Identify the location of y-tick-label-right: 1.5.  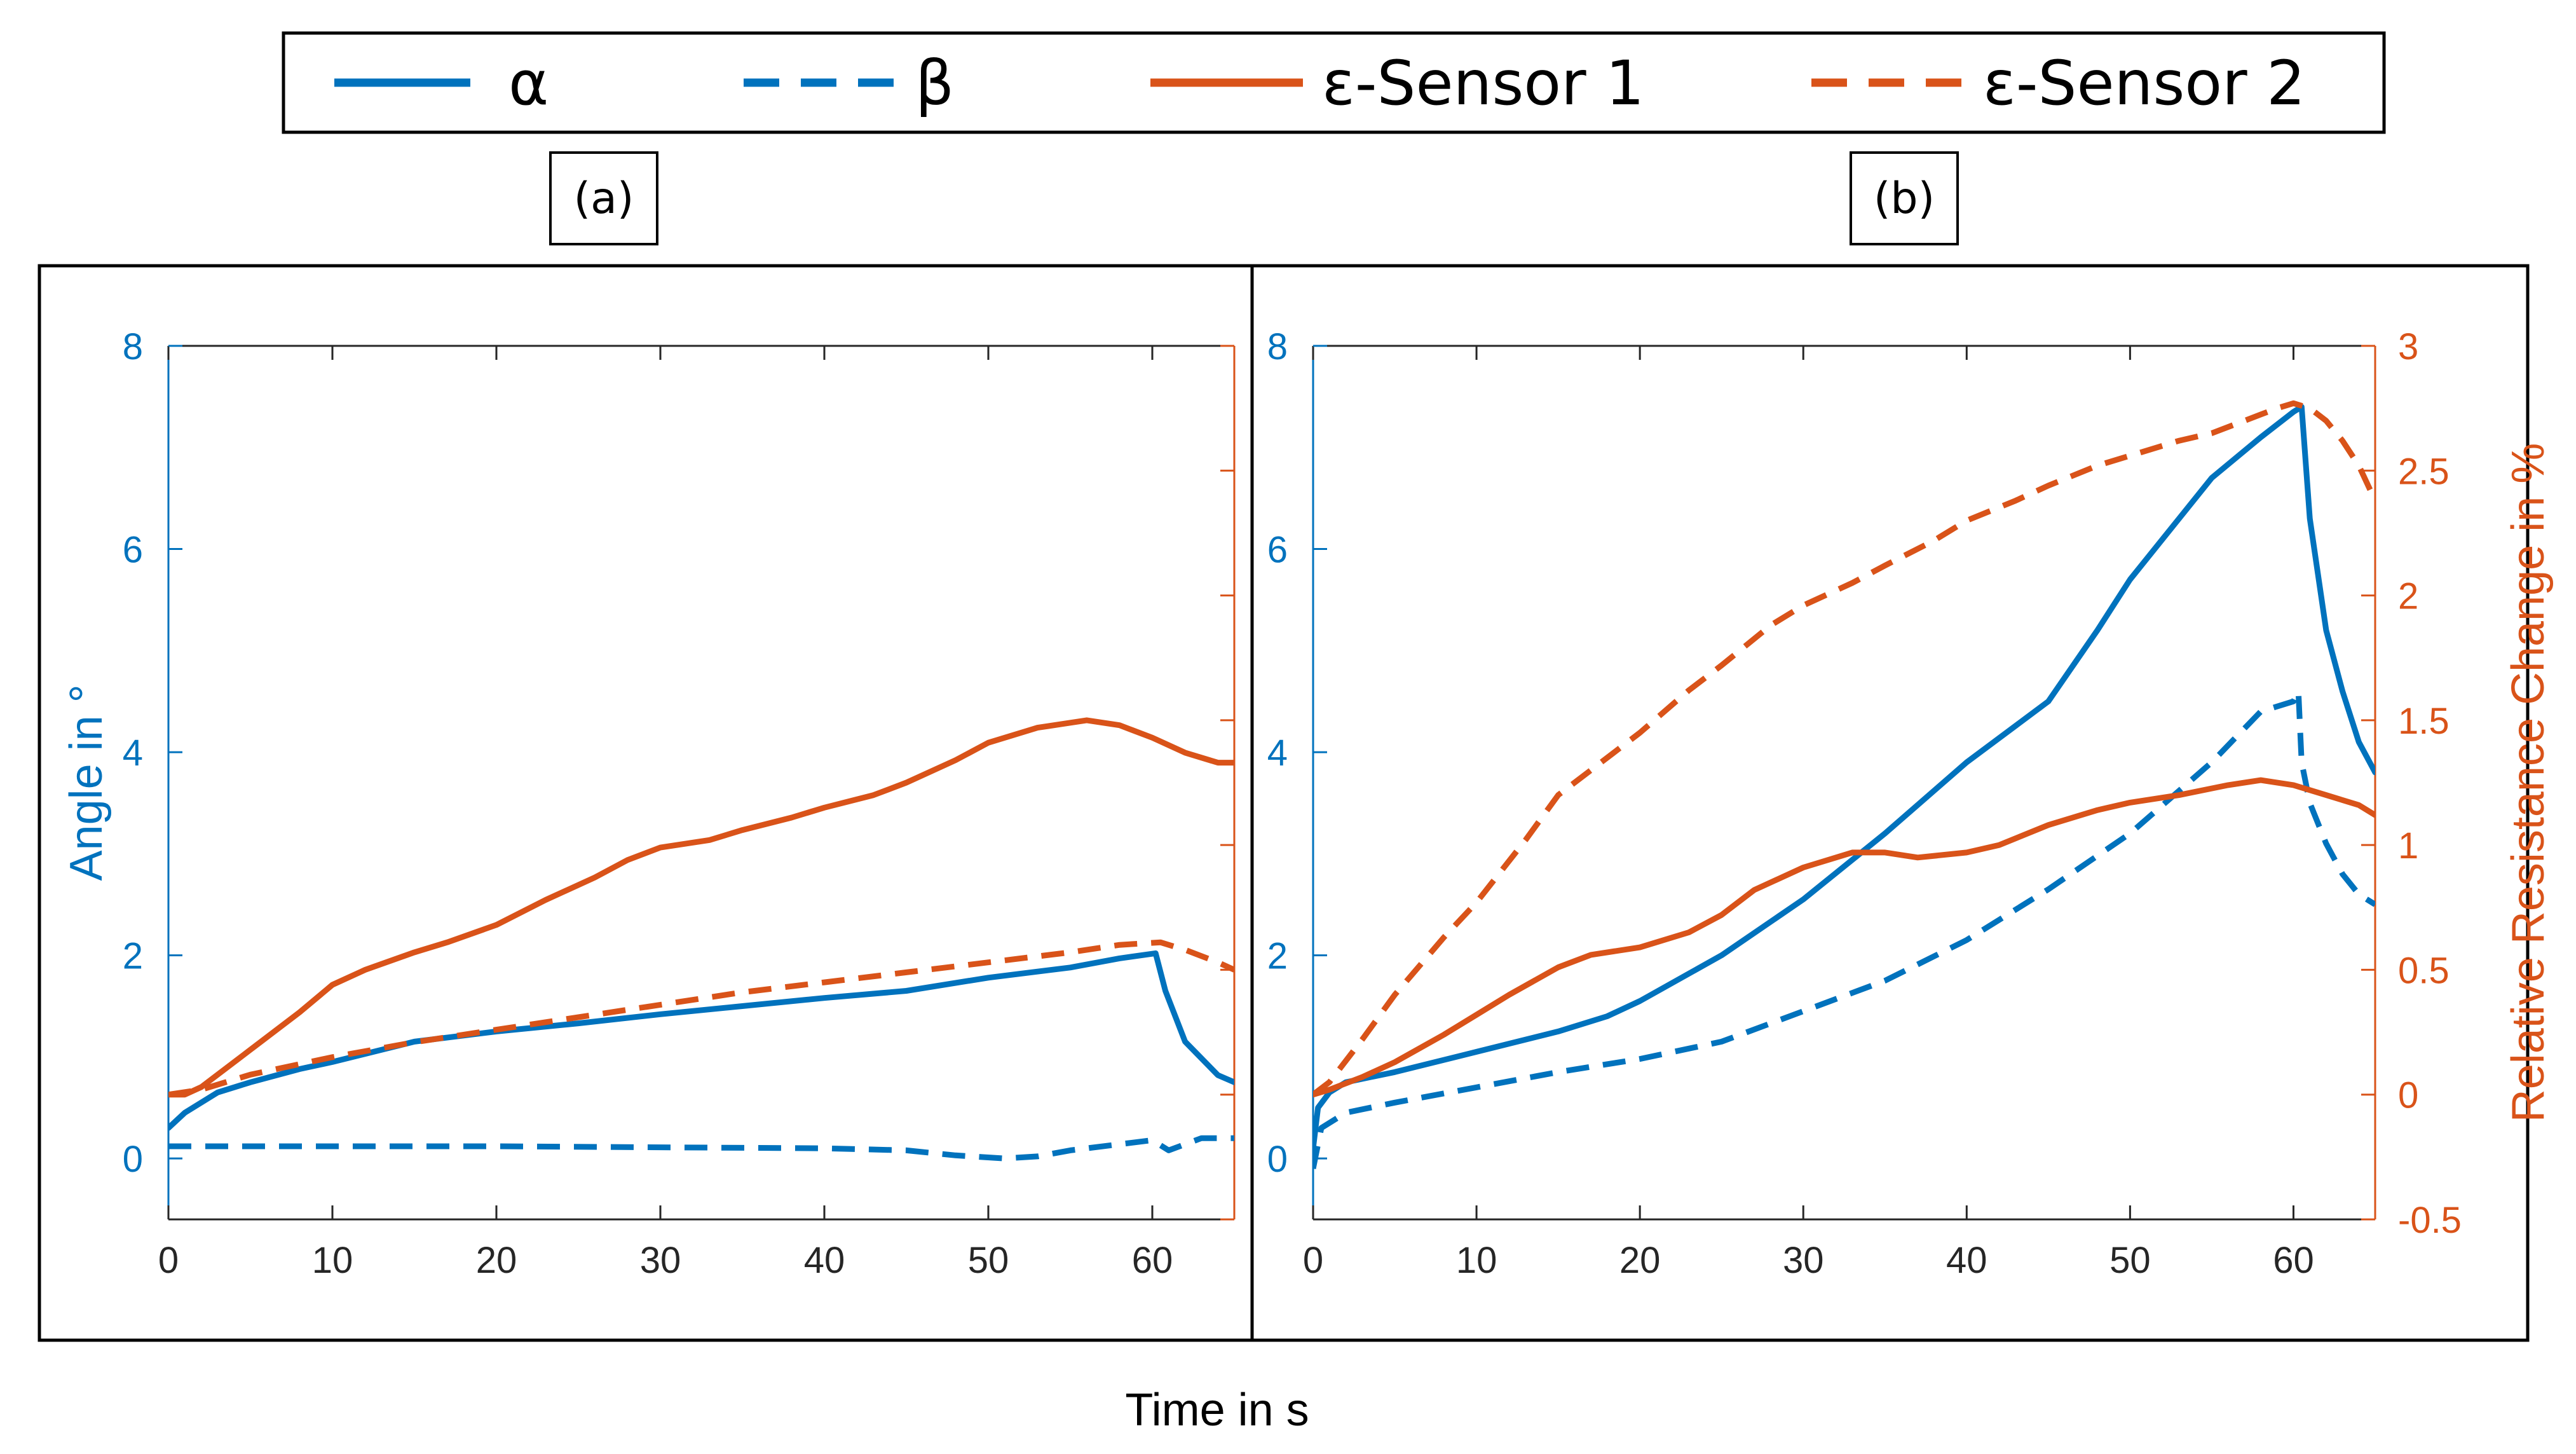
(2424, 721).